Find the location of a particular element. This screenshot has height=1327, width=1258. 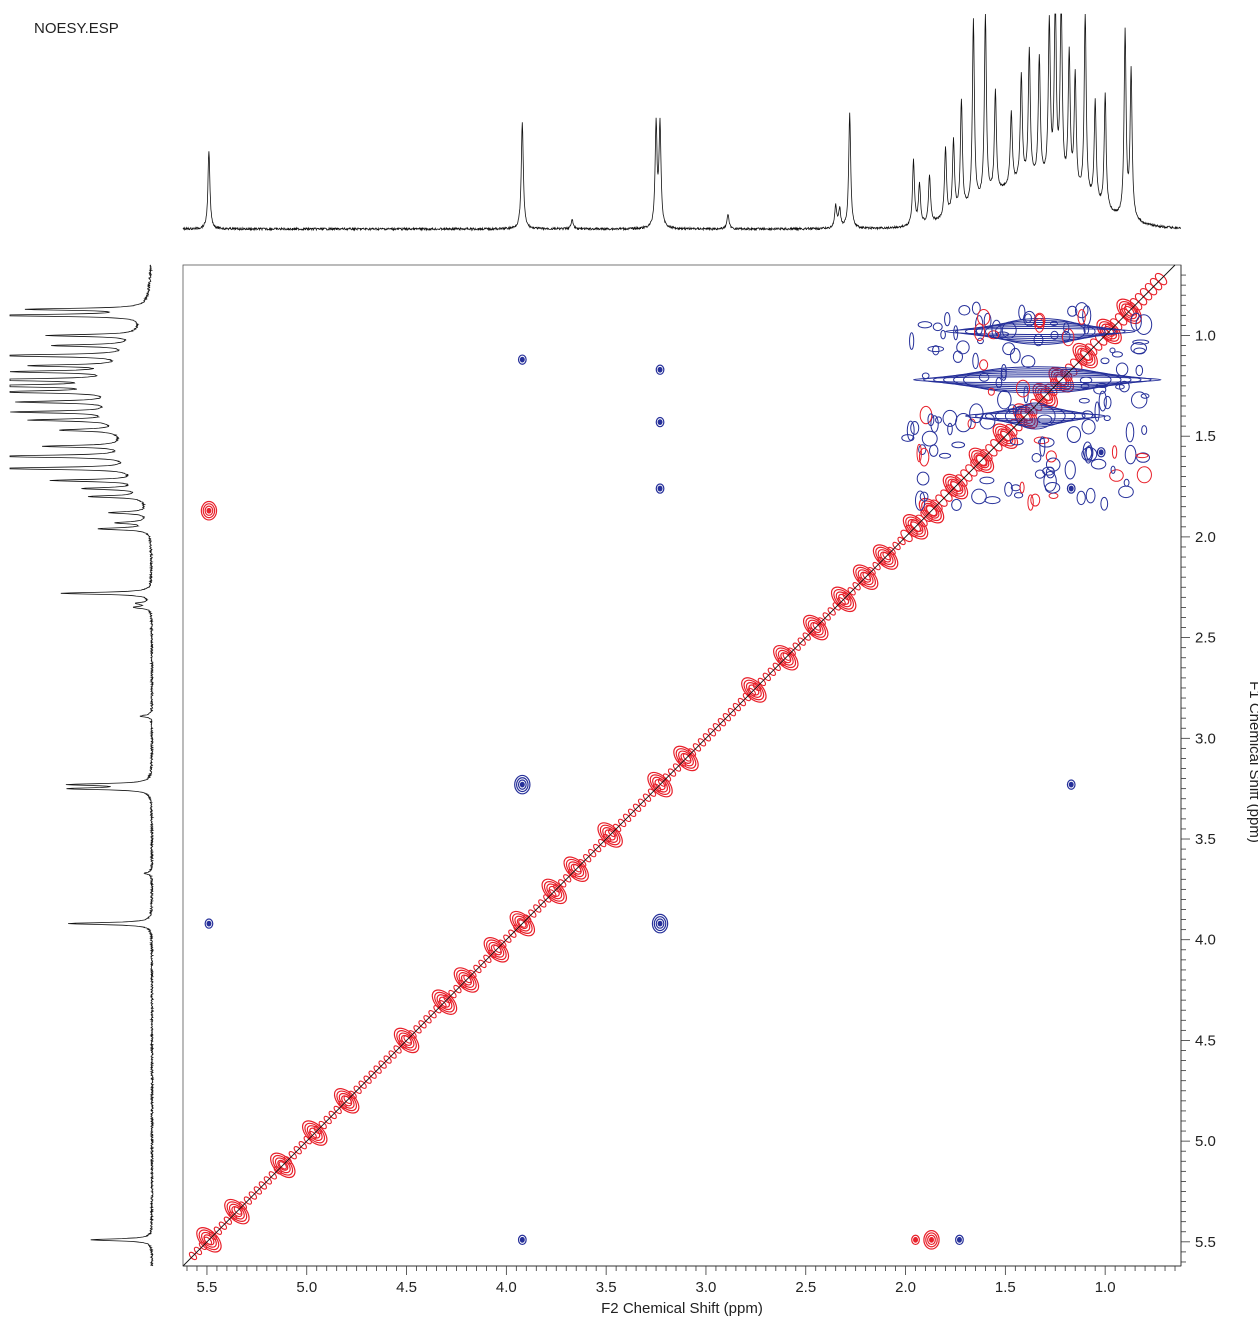

x-axis: 5.5 5.0 4.5 4.0 3.5 3.0 2.5 2.0 1.5 1.0 is located at coordinates (682, 1280).